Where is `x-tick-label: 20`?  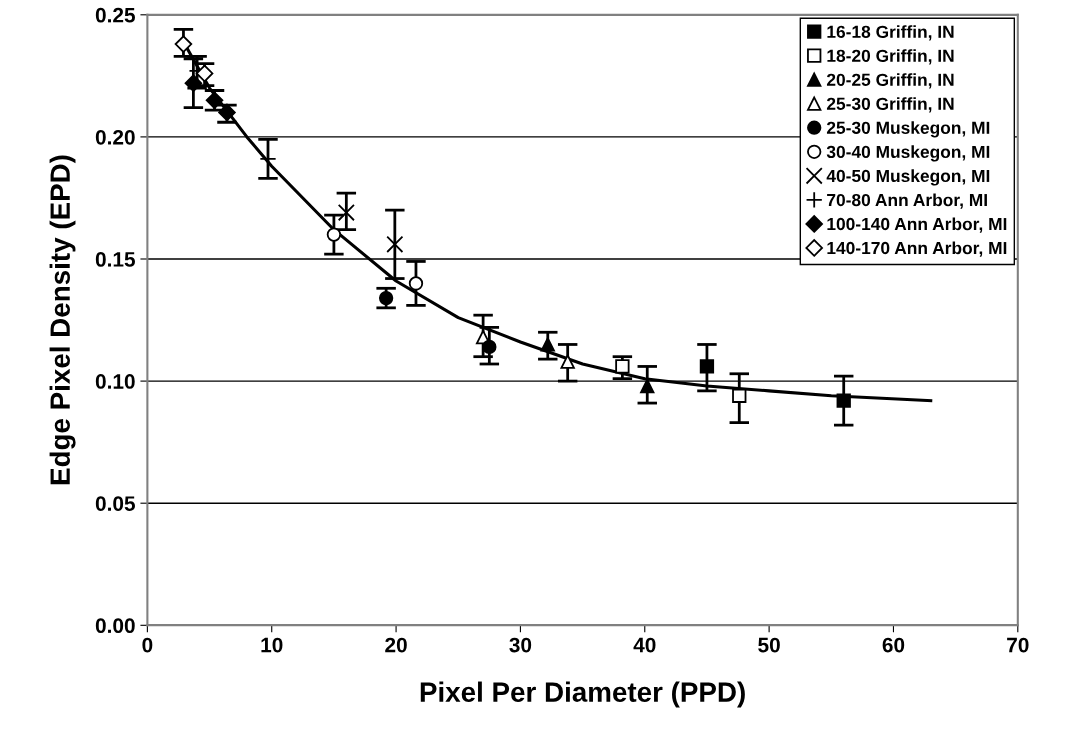 x-tick-label: 20 is located at coordinates (396, 645).